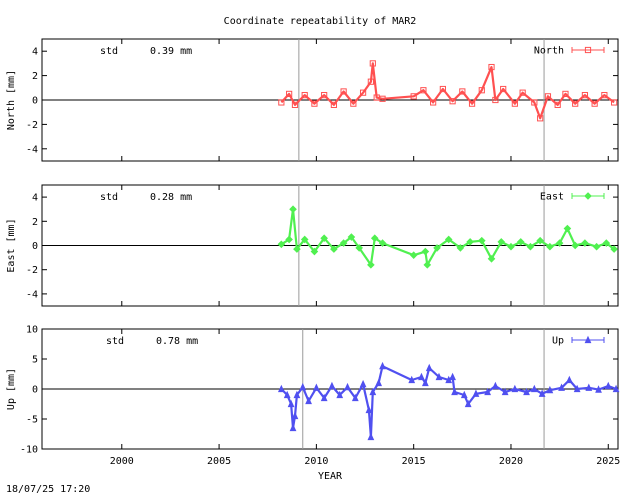  What do you see at coordinates (32, 270) in the screenshot?
I see `east-ytick-label: -2` at bounding box center [32, 270].